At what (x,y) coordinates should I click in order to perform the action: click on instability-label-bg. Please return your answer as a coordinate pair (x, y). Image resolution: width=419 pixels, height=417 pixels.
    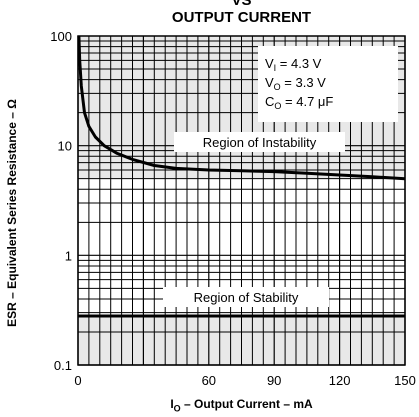
    Looking at the image, I should click on (259, 142).